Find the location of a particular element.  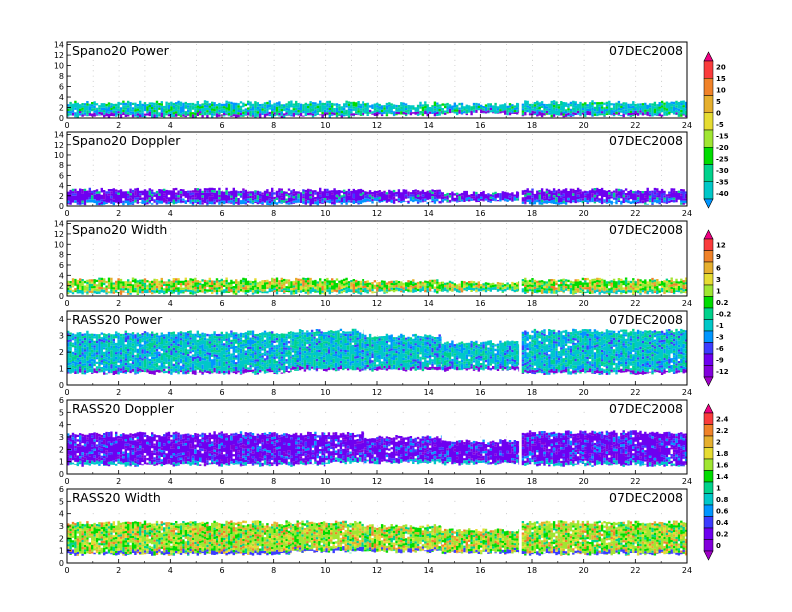

panel-title: RASS20 Width is located at coordinates (116, 497).